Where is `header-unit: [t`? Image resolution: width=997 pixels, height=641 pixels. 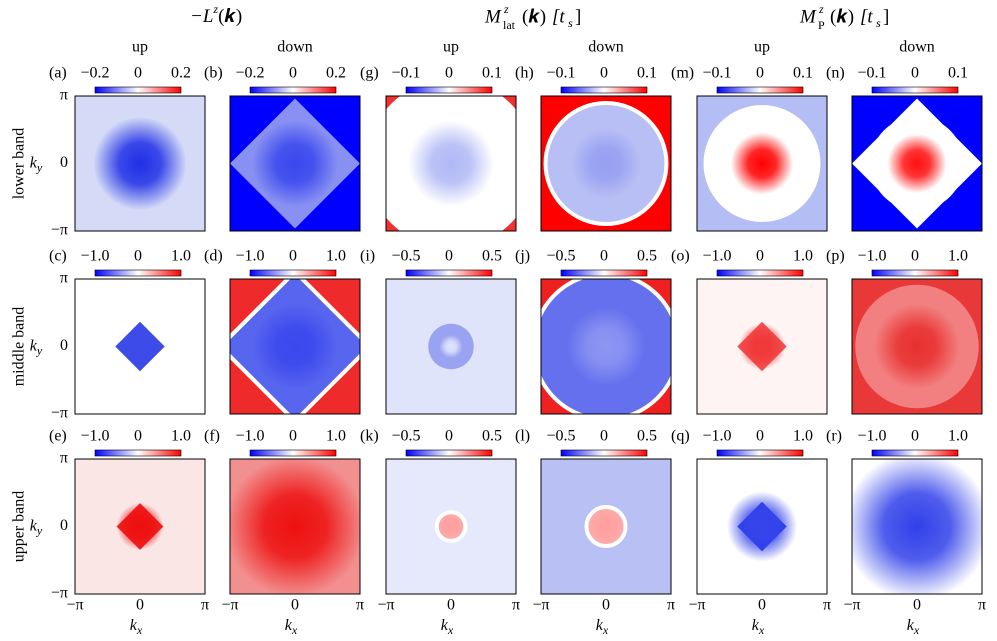
header-unit: [t is located at coordinates (866, 16).